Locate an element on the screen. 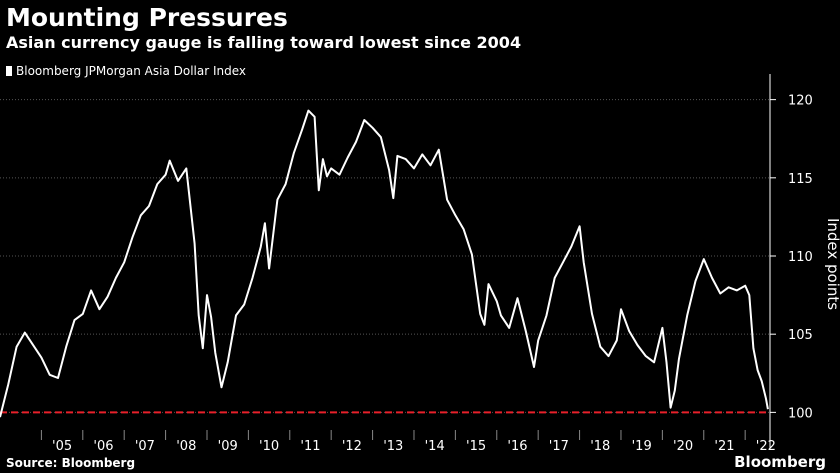 The image size is (840, 473). x-tick-label: '12 is located at coordinates (352, 446).